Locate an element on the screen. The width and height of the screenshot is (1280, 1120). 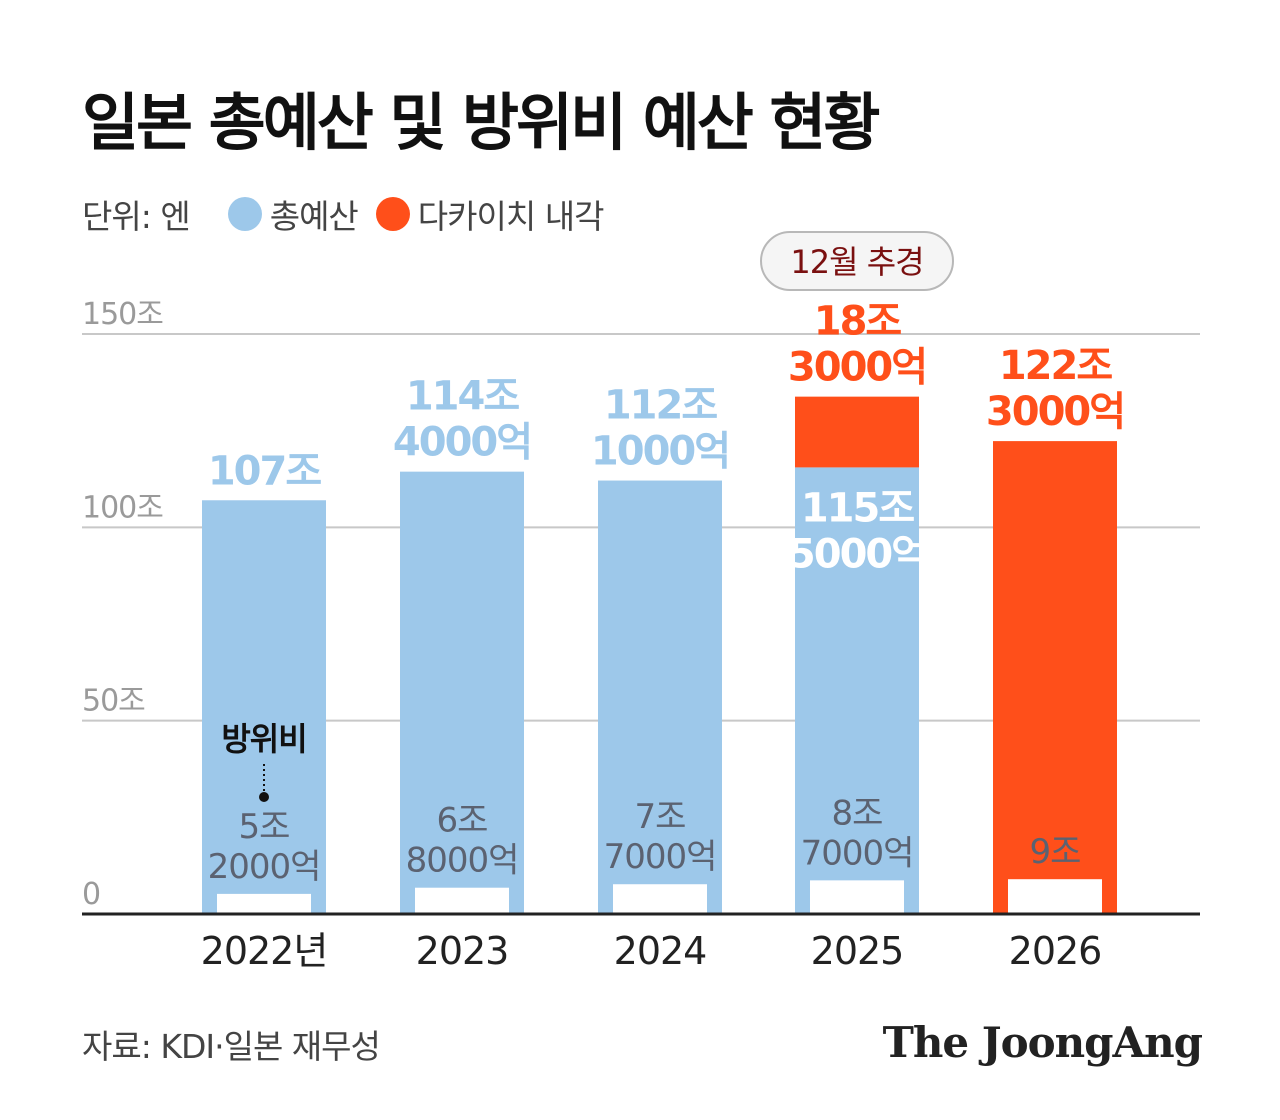
value-label-defense: 6조 is located at coordinates (462, 821).